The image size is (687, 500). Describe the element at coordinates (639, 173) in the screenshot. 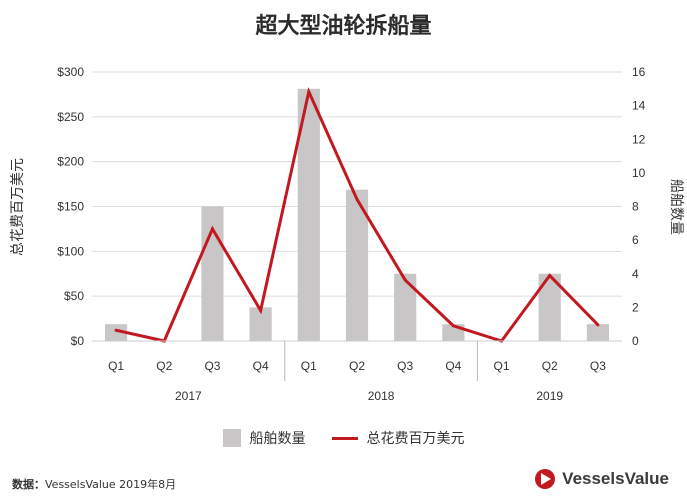

I see `right-tick-label: 10` at that location.